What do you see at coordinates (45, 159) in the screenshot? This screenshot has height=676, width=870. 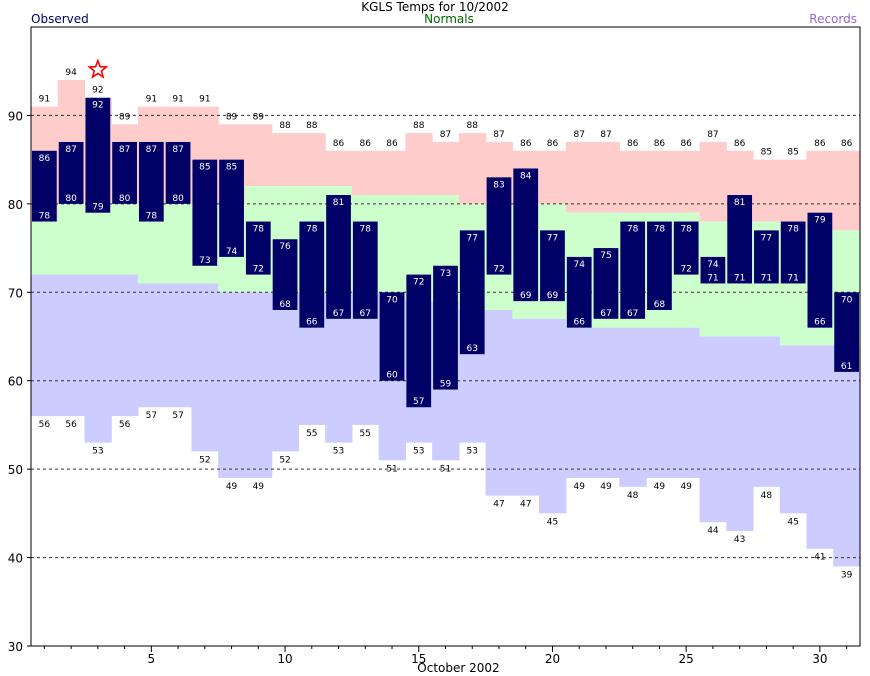 I see `observed-high-label: 86` at bounding box center [45, 159].